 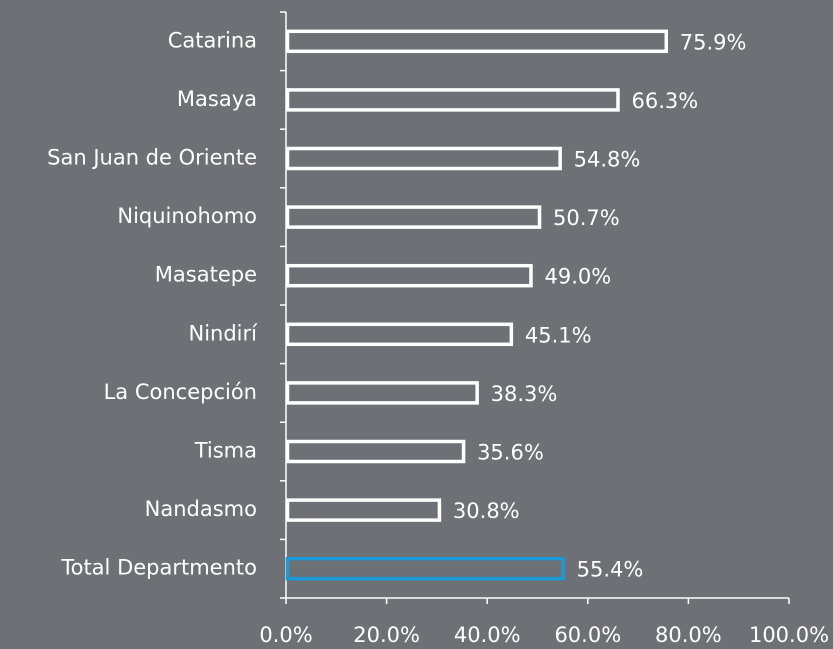 What do you see at coordinates (524, 394) in the screenshot?
I see `value-label: 38.3%` at bounding box center [524, 394].